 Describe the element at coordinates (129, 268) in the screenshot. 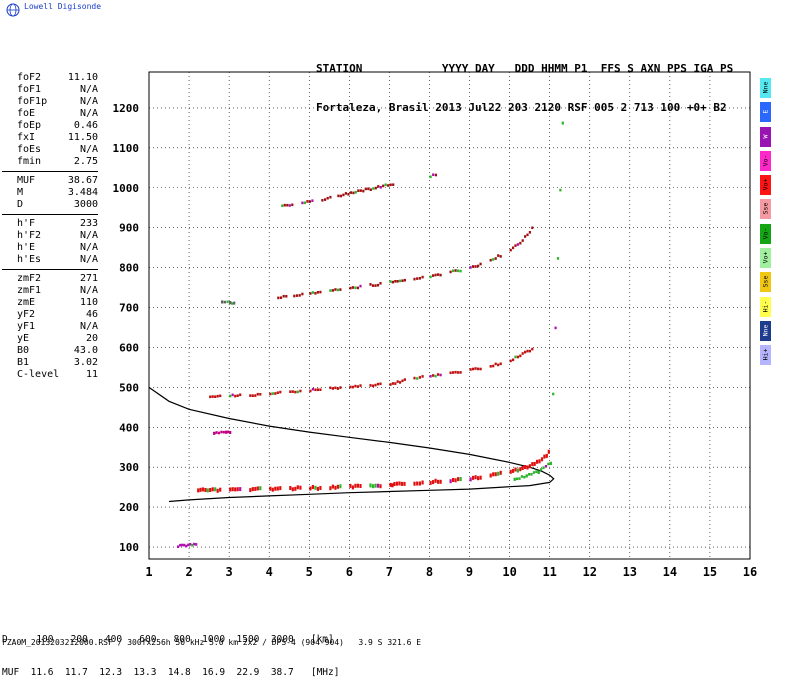

I see `y-tick-label: 800` at that location.